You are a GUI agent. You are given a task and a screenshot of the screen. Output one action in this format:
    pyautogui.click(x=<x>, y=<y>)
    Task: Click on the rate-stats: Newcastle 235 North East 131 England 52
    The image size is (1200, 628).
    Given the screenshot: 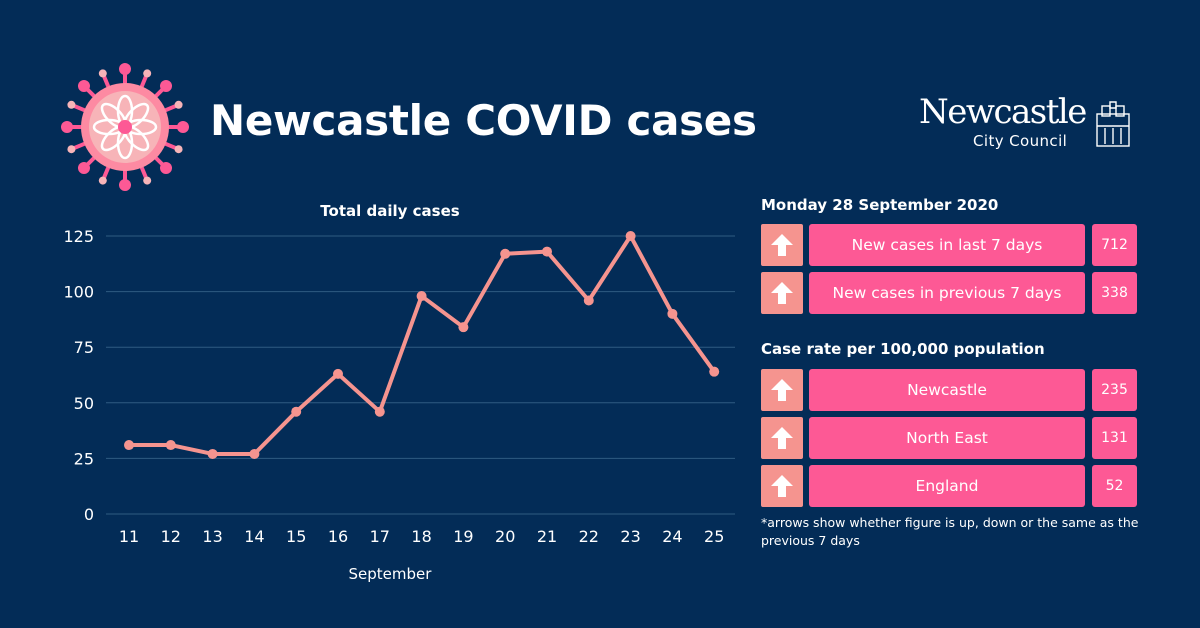 What is the action you would take?
    pyautogui.click(x=951, y=438)
    